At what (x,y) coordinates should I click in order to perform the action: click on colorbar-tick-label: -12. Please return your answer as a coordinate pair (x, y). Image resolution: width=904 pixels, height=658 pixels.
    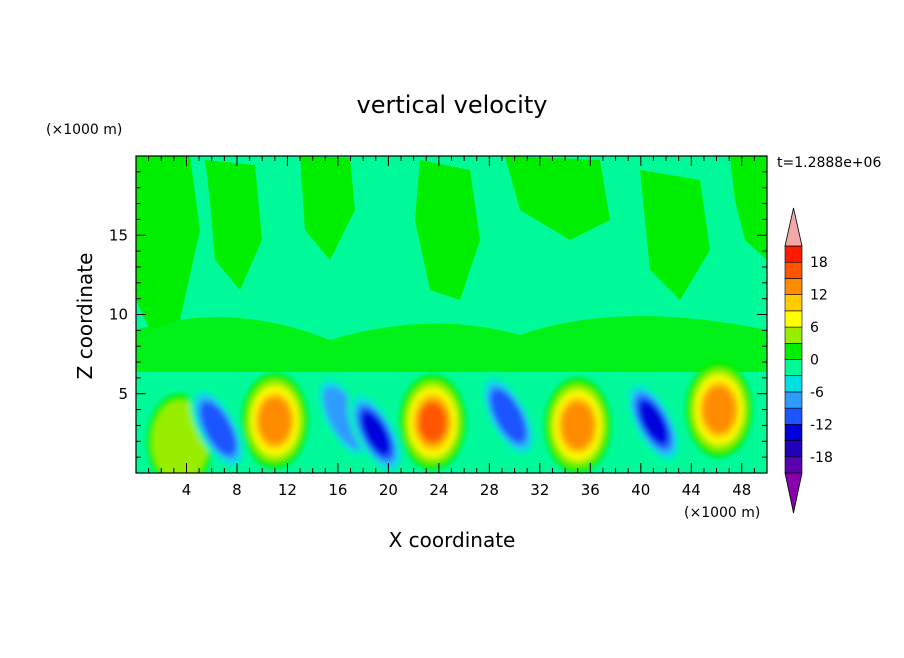
    Looking at the image, I should click on (821, 425).